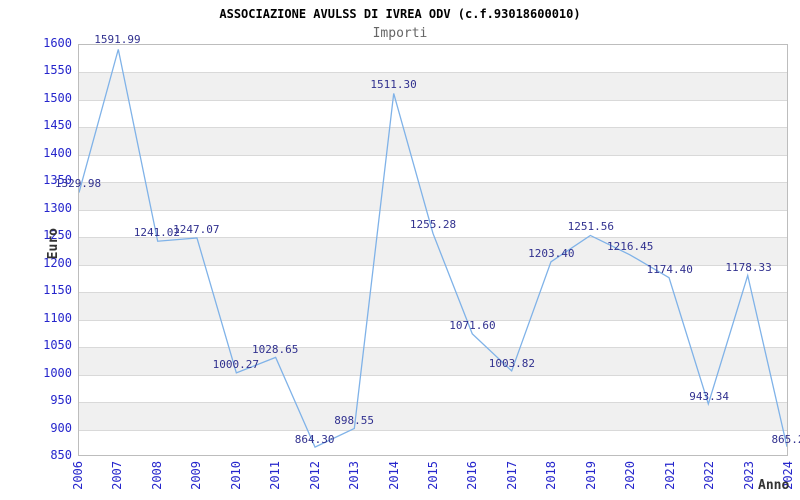  I want to click on data-point-label: 1511.30, so click(393, 84).